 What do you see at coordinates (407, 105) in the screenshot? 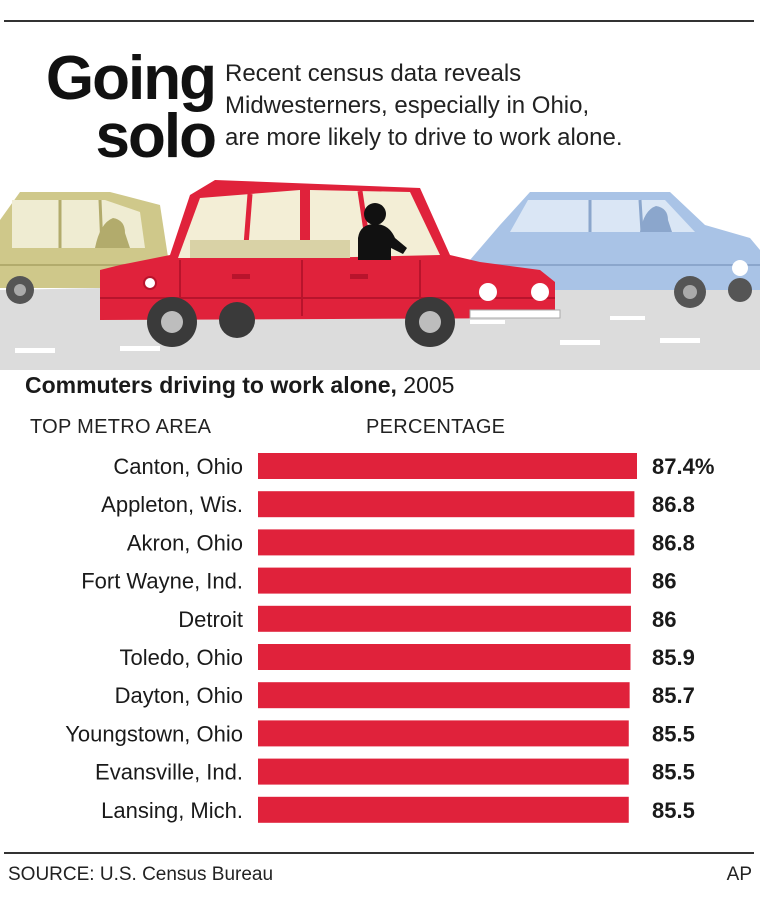
I see `dek-line: Midwesterners, especially in Ohio,` at bounding box center [407, 105].